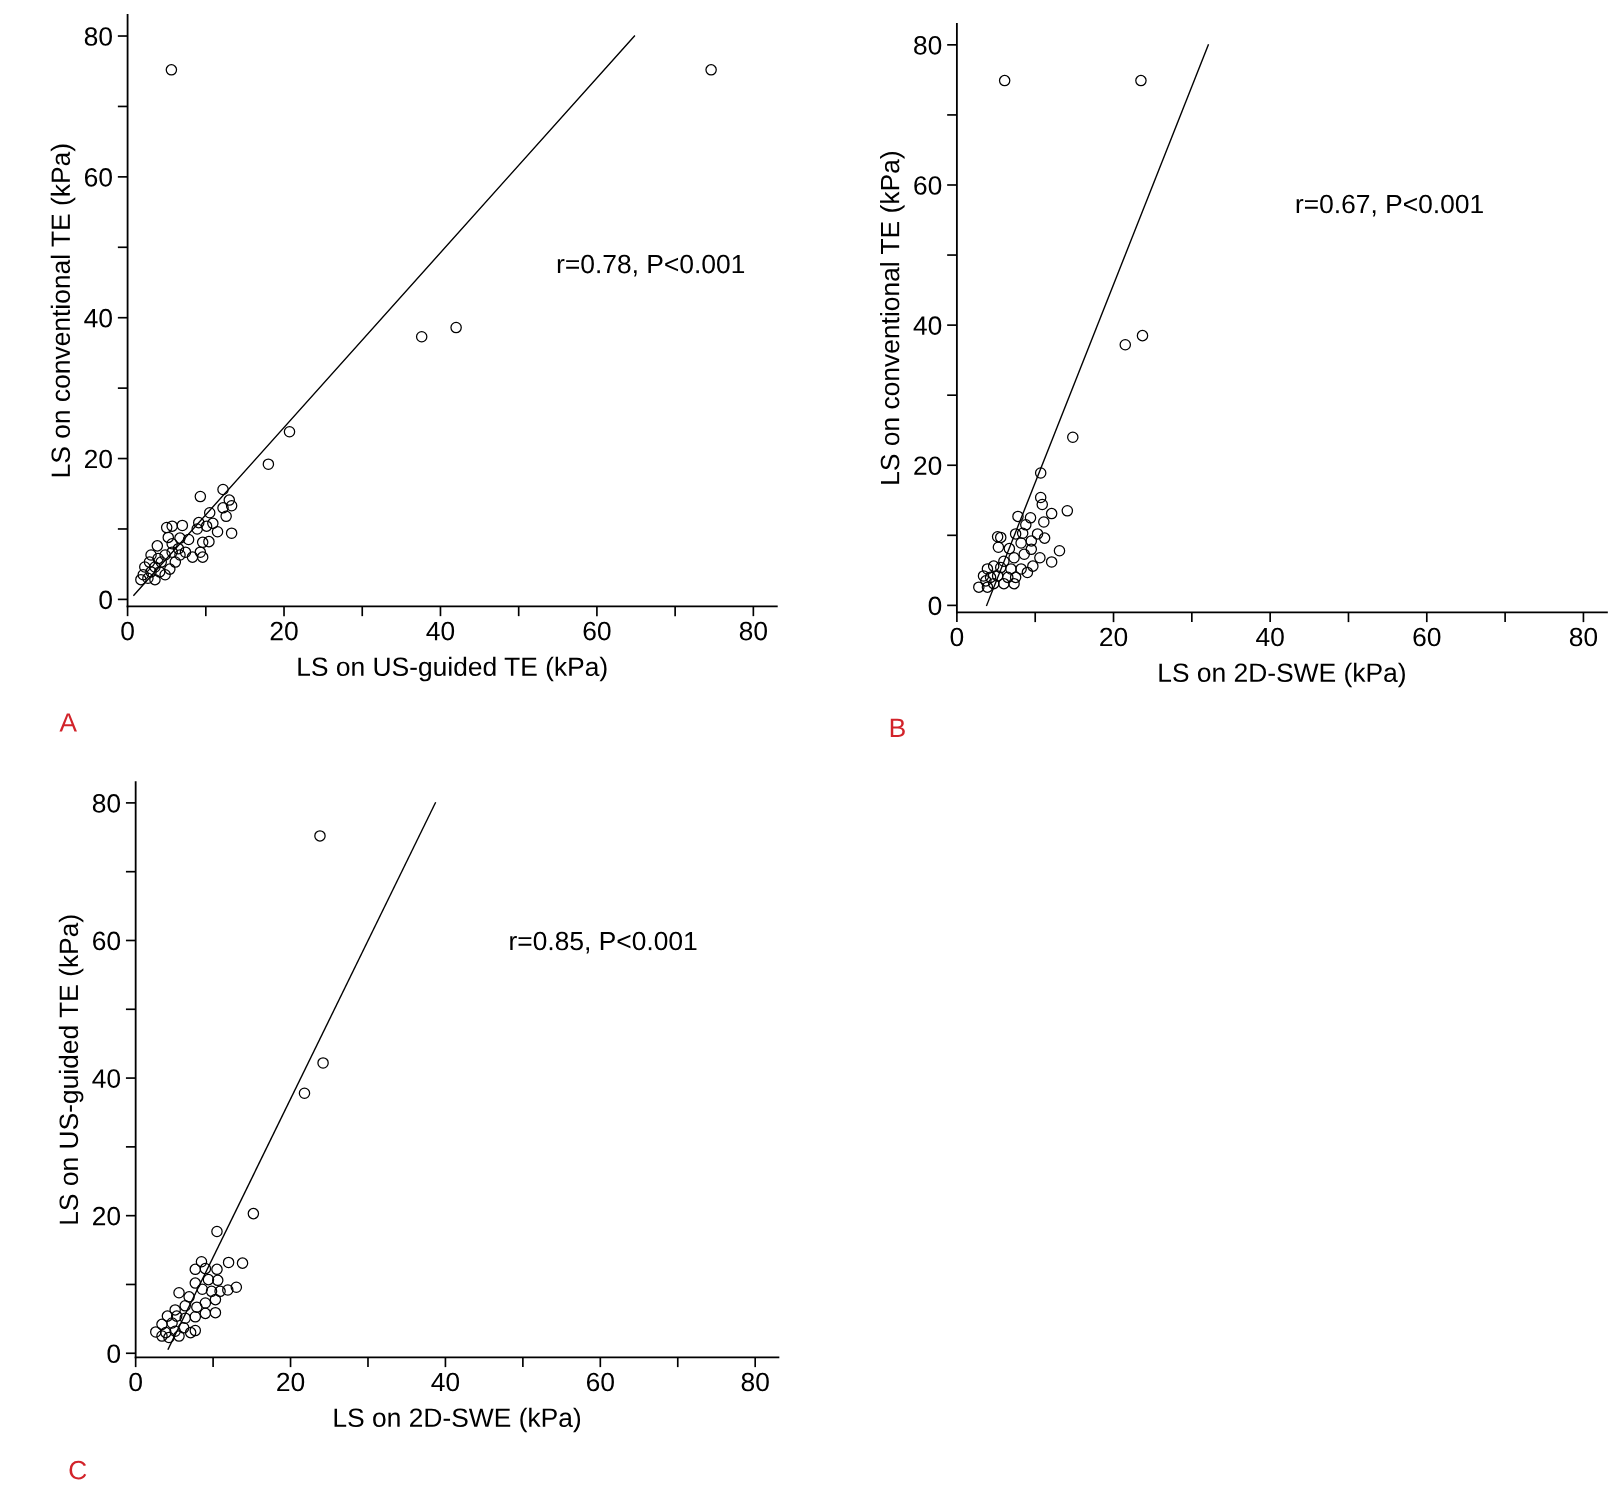  What do you see at coordinates (78, 1470) in the screenshot?
I see `text: C` at bounding box center [78, 1470].